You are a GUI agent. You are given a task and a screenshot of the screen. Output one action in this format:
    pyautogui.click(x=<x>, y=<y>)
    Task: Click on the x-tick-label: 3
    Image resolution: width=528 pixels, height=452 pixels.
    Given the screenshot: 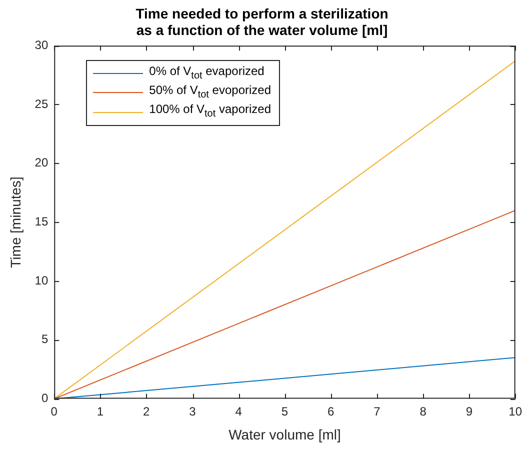 What is the action you would take?
    pyautogui.click(x=192, y=411)
    